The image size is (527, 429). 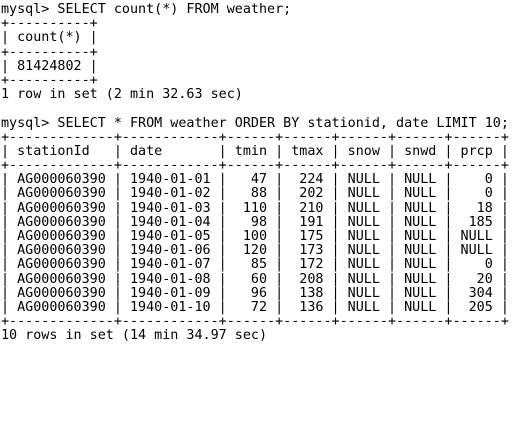 I want to click on table-row: | 81424802 |, so click(x=49, y=66).